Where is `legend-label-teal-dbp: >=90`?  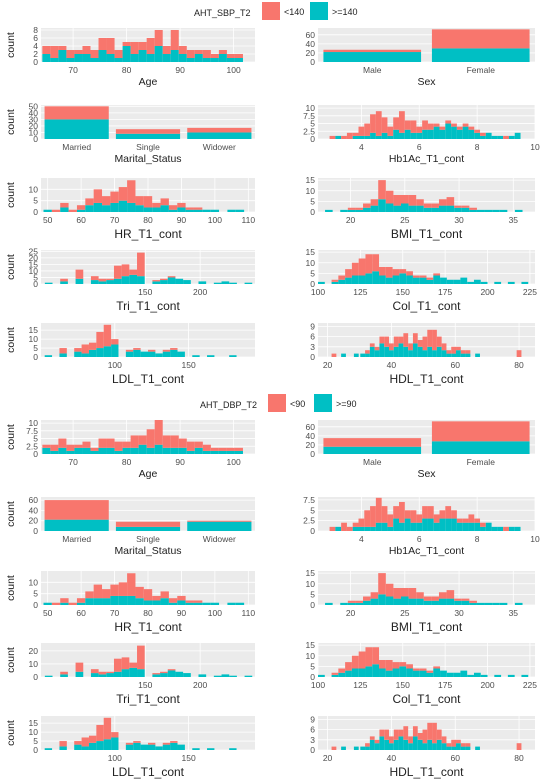 legend-label-teal-dbp: >=90 is located at coordinates (346, 404).